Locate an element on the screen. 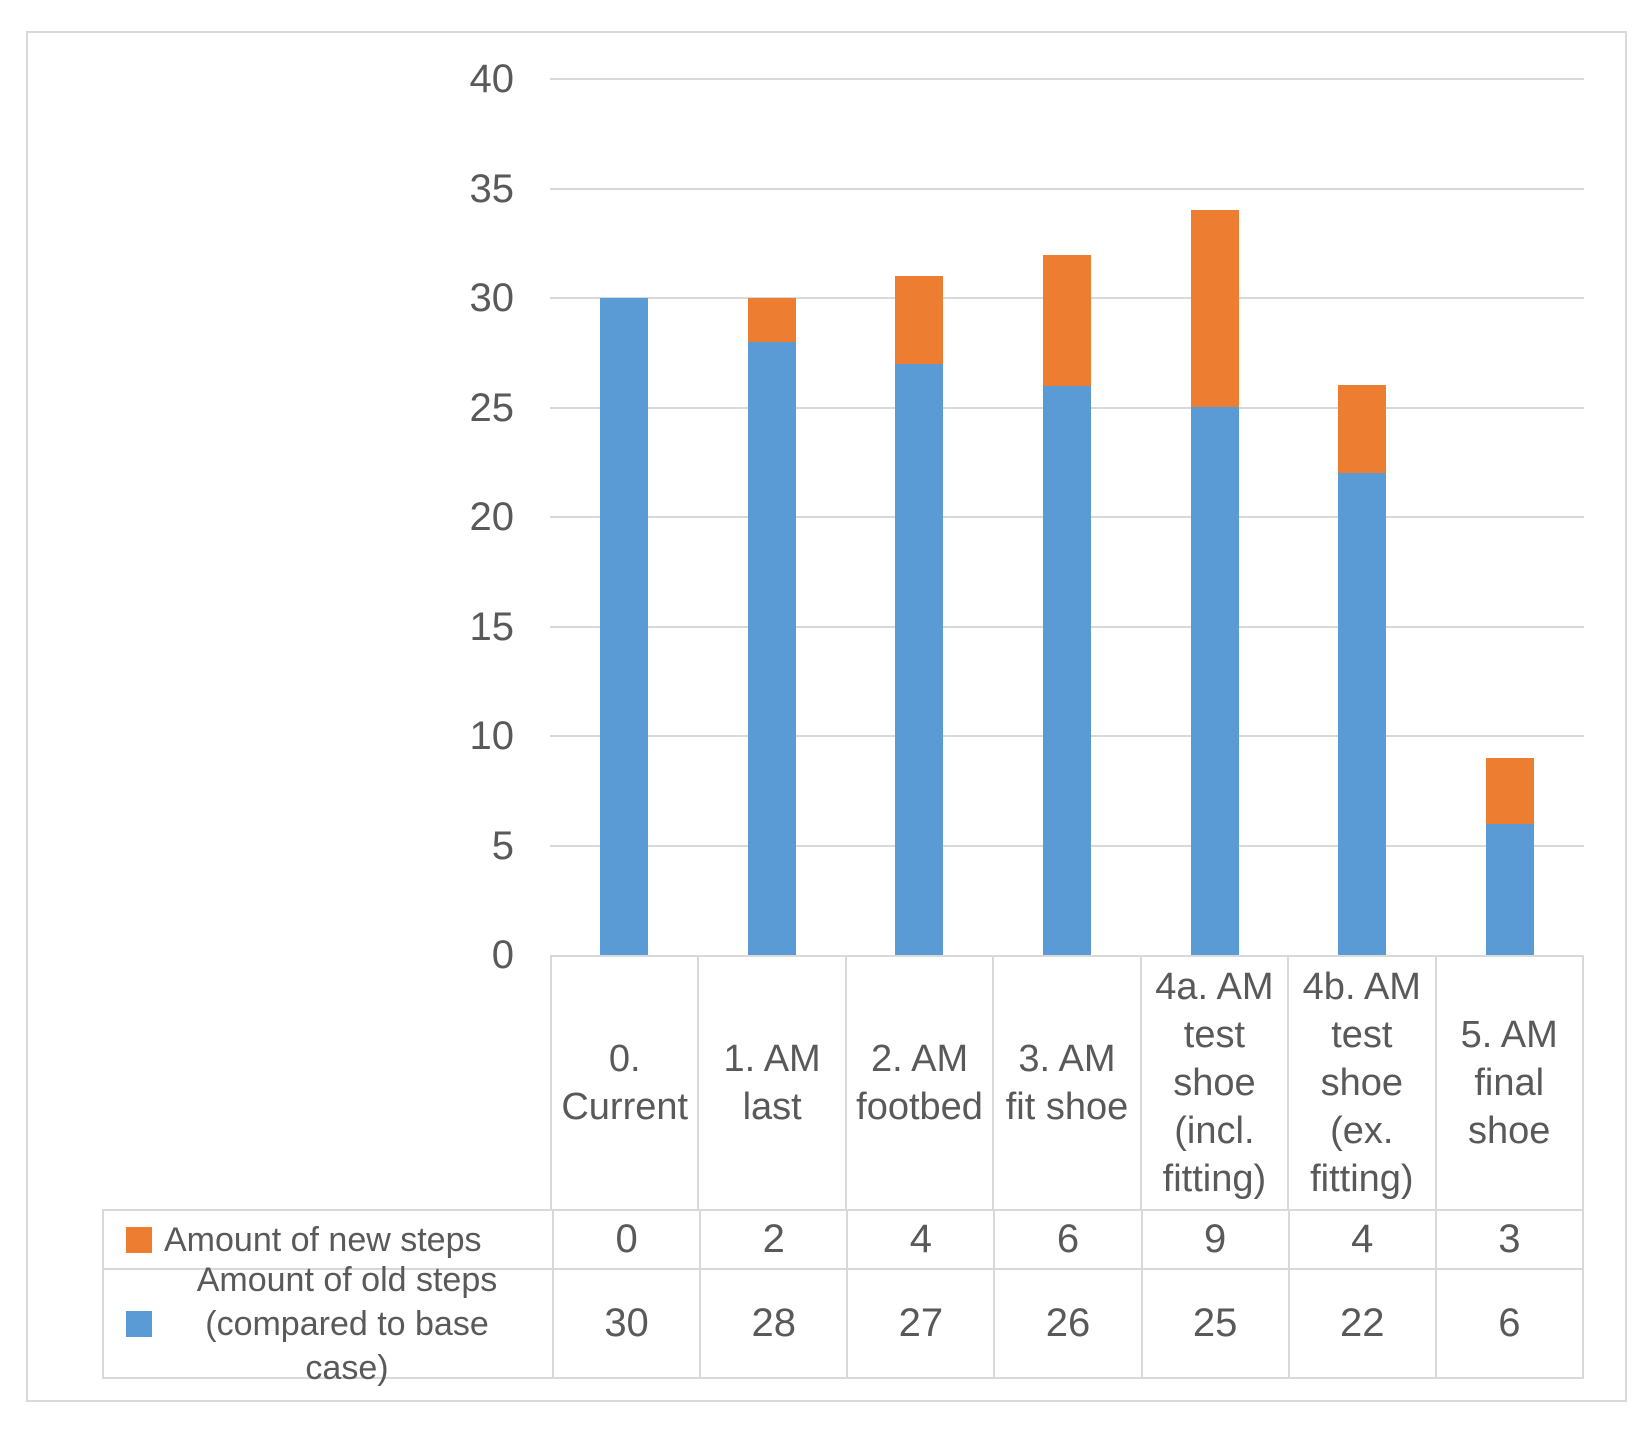  category-label: 2. AM footbed is located at coordinates (919, 1083).